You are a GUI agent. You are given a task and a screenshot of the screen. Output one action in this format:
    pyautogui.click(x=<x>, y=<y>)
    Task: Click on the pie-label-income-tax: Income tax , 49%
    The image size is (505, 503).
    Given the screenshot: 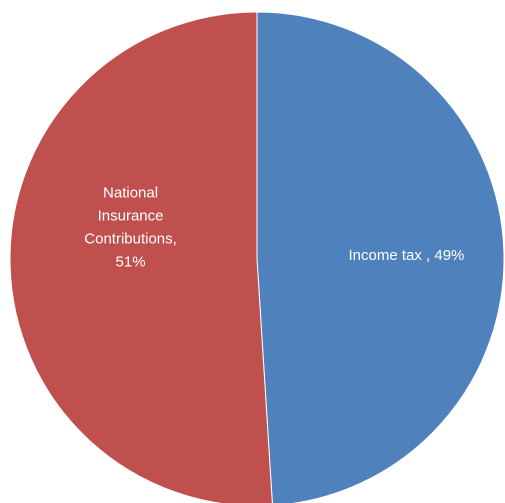 What is the action you would take?
    pyautogui.click(x=406, y=255)
    